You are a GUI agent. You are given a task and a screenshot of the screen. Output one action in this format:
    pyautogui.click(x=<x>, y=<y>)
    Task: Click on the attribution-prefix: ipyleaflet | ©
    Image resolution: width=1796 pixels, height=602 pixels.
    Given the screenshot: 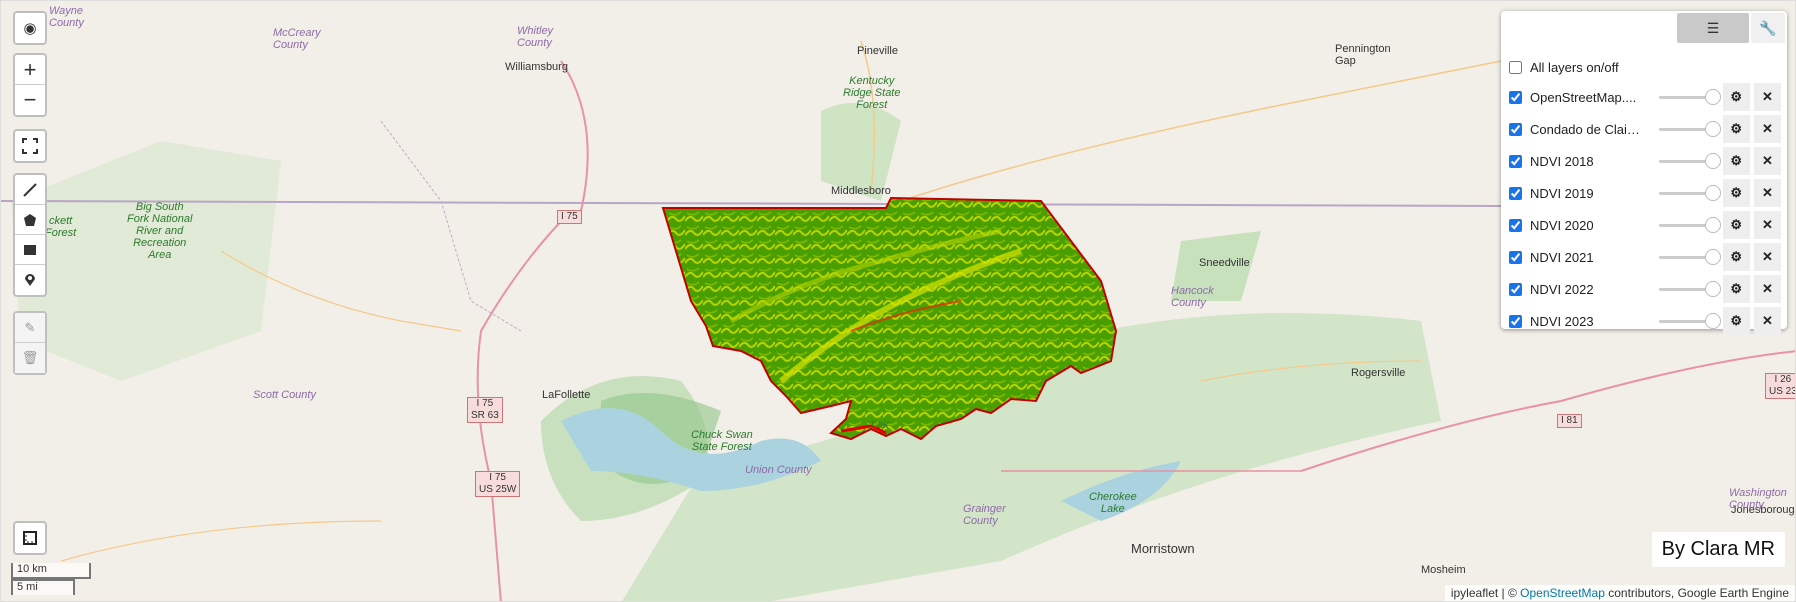 What is the action you would take?
    pyautogui.click(x=1485, y=593)
    